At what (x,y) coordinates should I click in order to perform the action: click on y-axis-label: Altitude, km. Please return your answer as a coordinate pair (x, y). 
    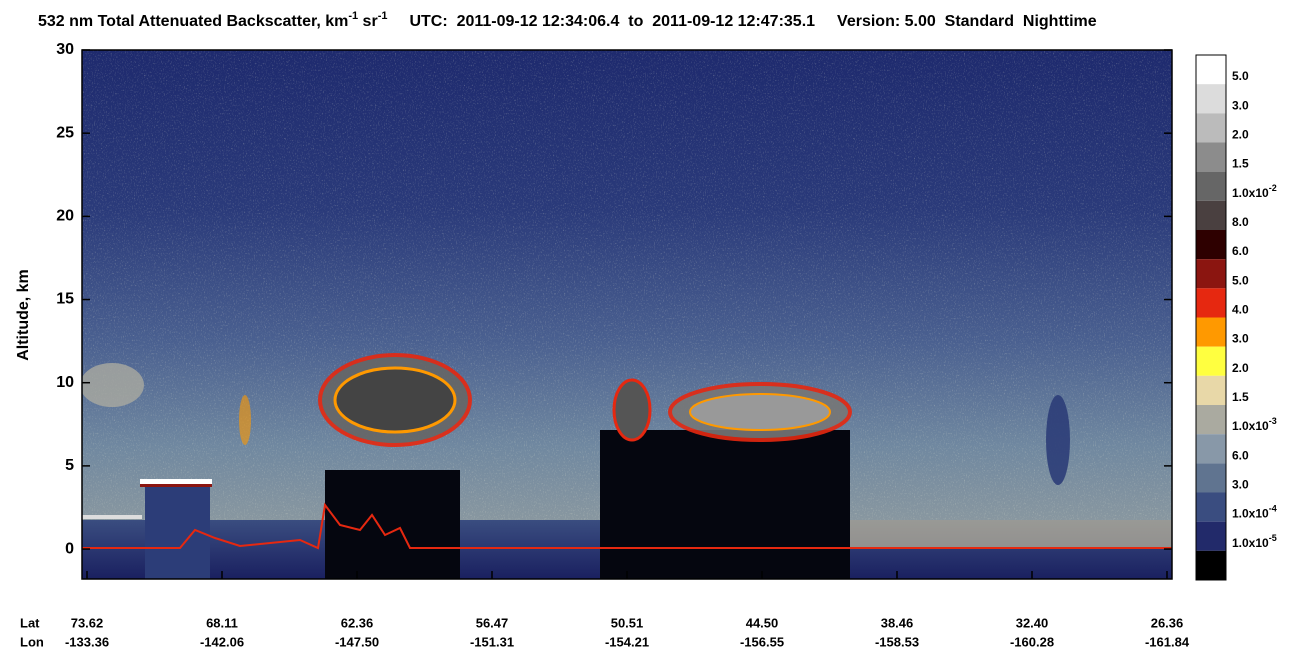
    Looking at the image, I should click on (23, 315).